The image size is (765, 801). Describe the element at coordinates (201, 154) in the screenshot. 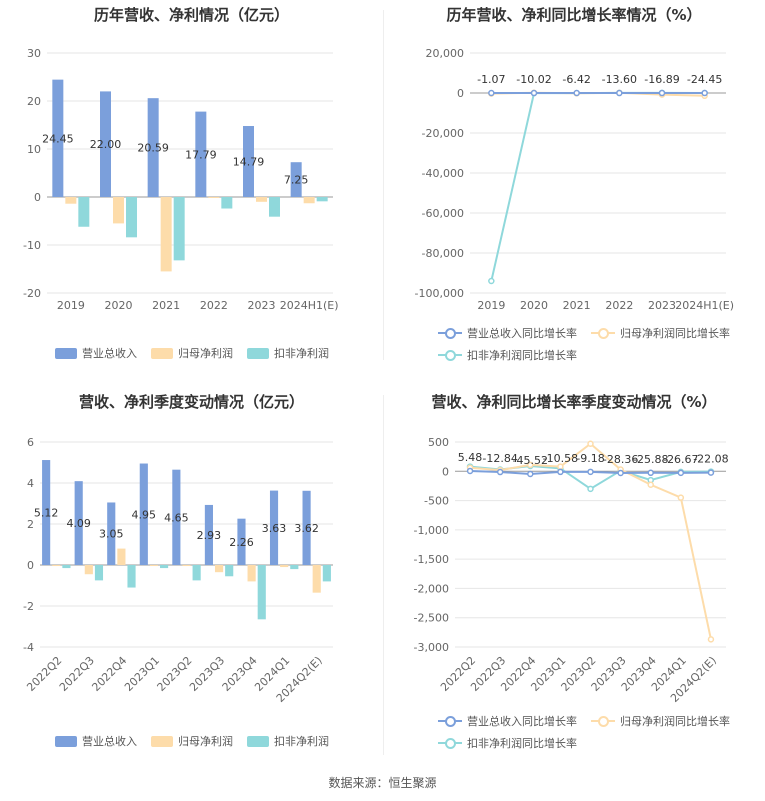

I see `data-label: 17.79` at that location.